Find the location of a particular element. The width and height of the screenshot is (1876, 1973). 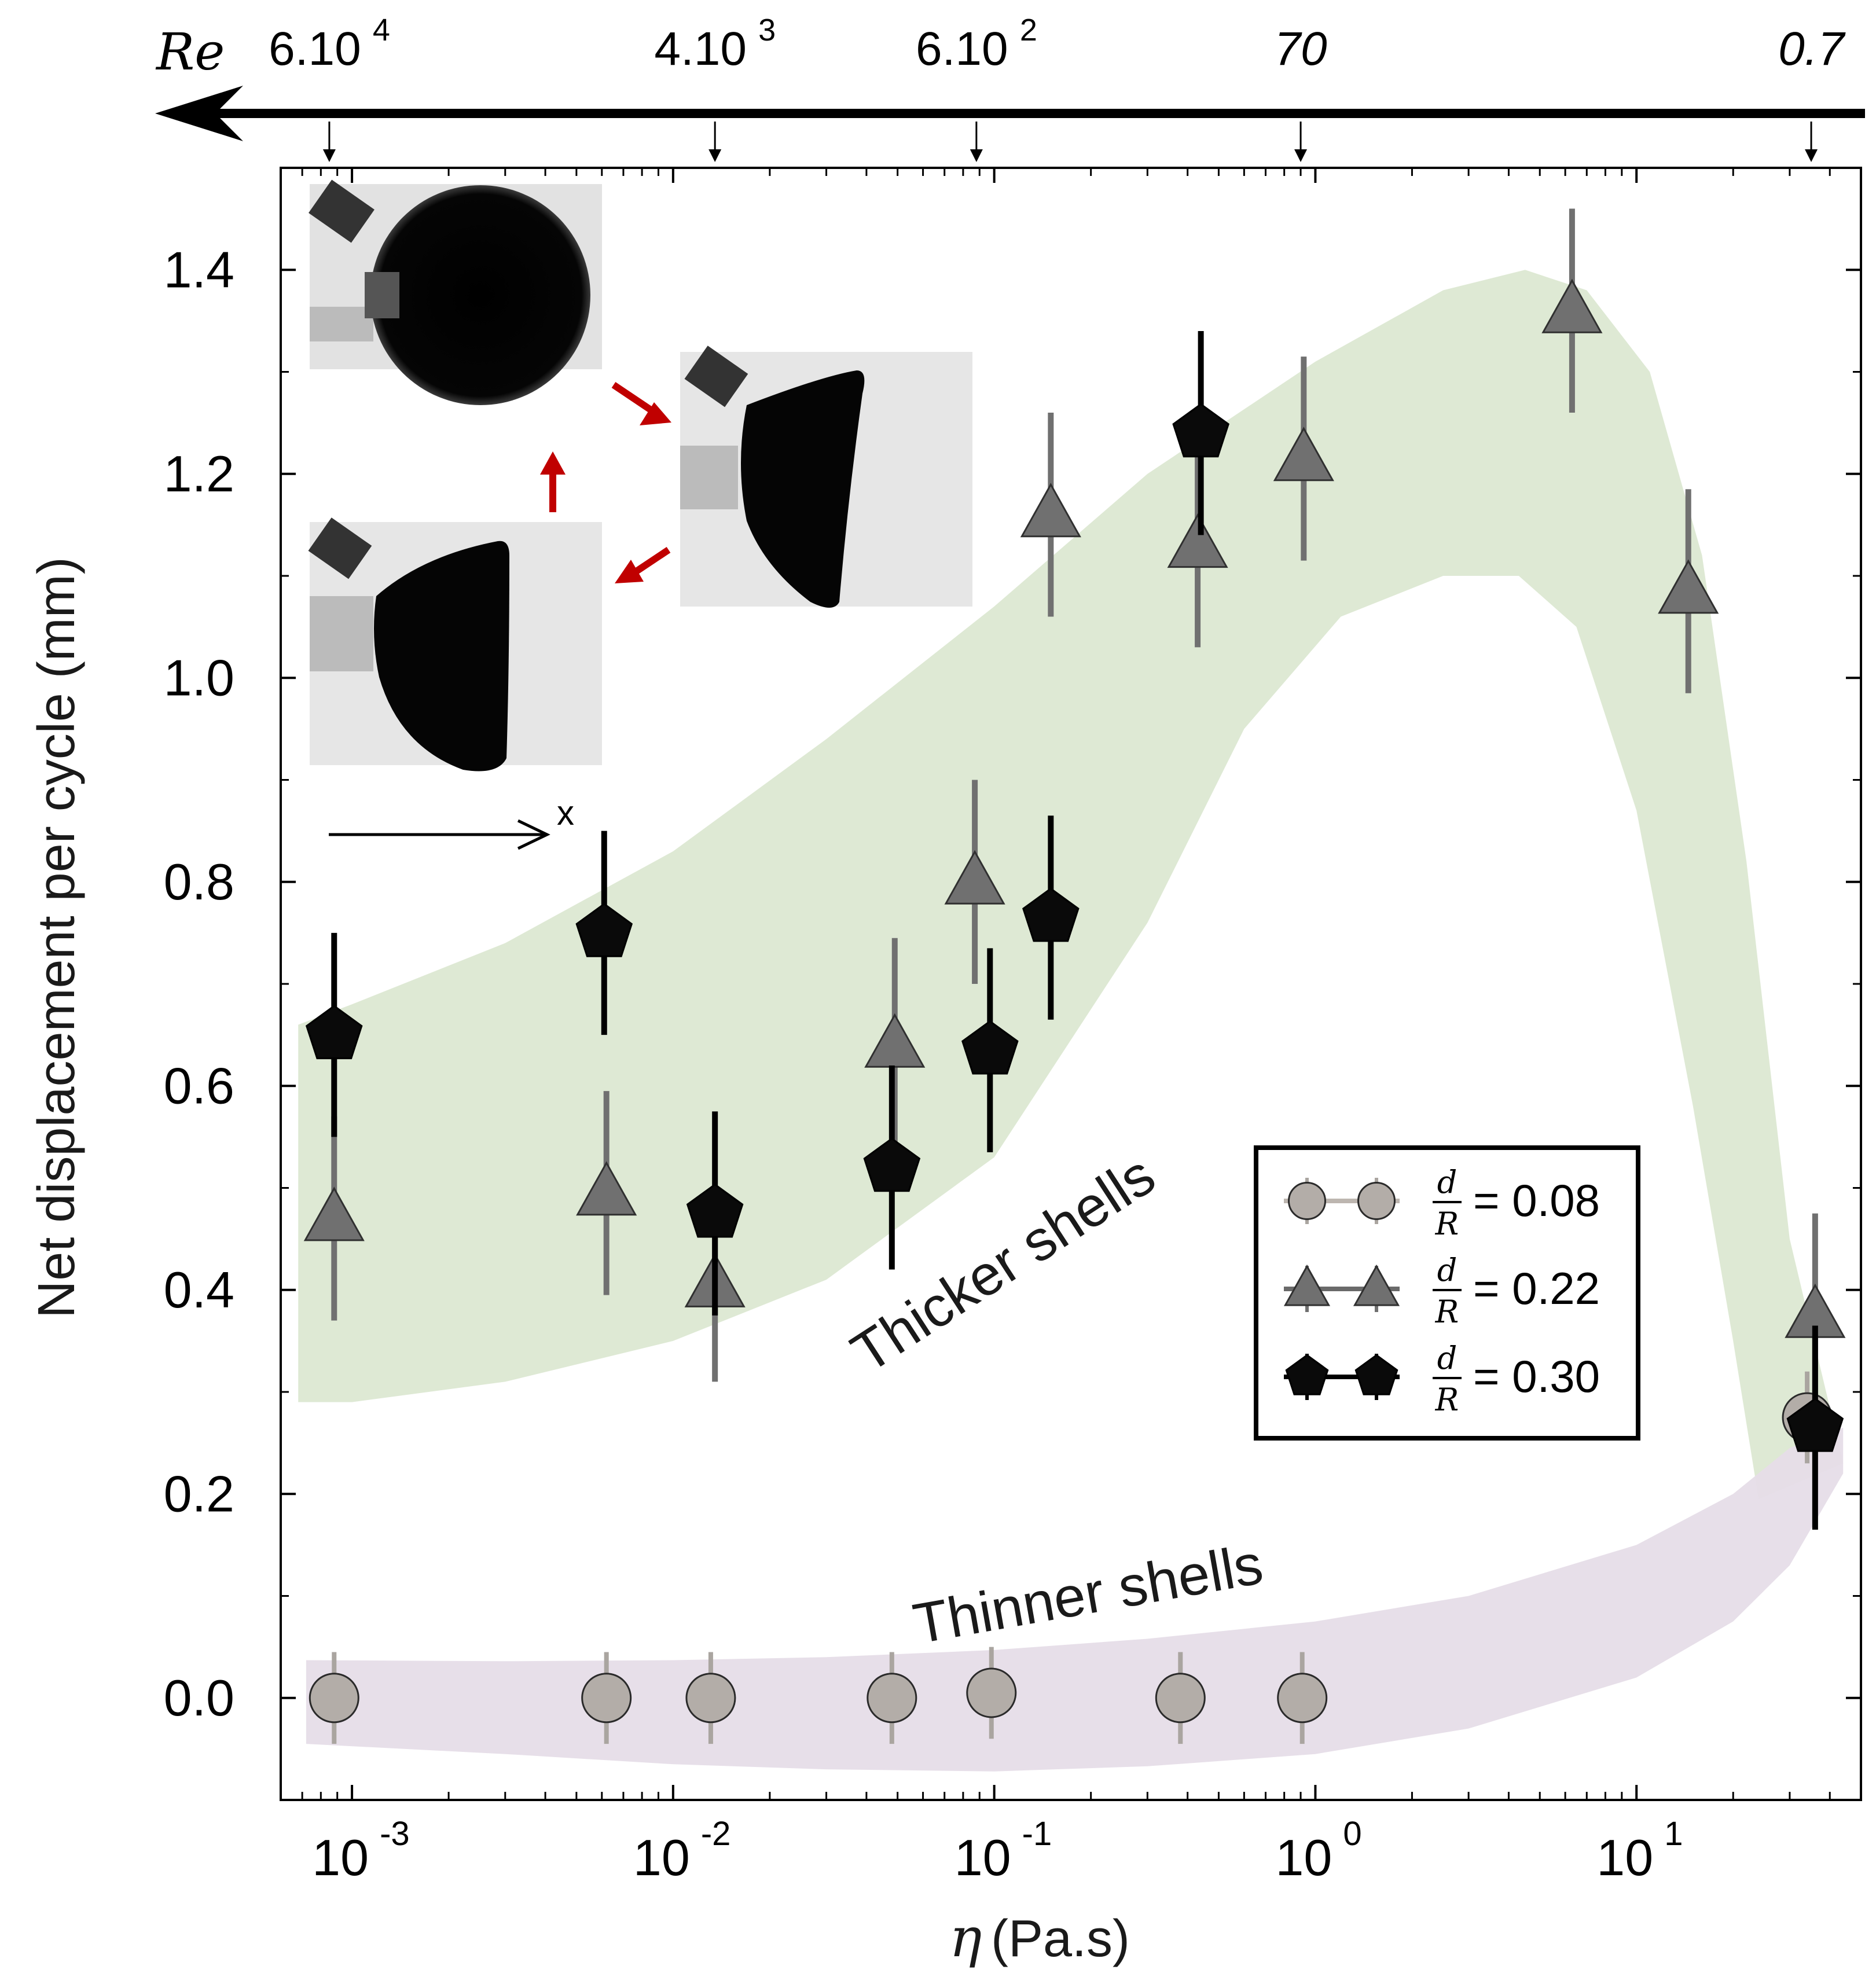

legend-value: = 0.30 is located at coordinates (1536, 1376).